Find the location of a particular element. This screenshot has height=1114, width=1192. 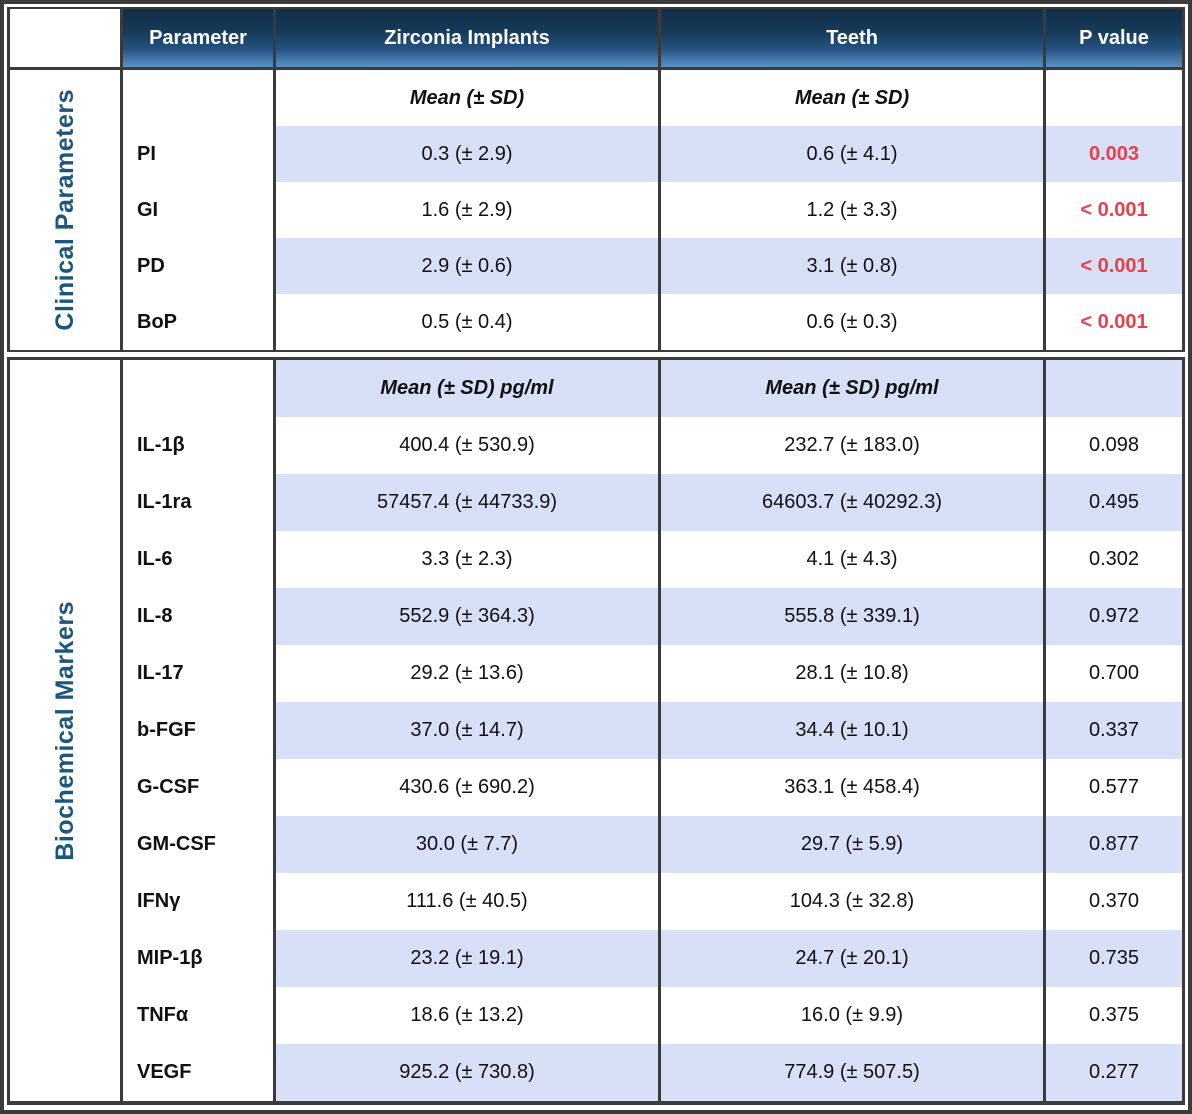

zirconia-unit-label: Mean (± SD) pg/ml is located at coordinates (468, 388).